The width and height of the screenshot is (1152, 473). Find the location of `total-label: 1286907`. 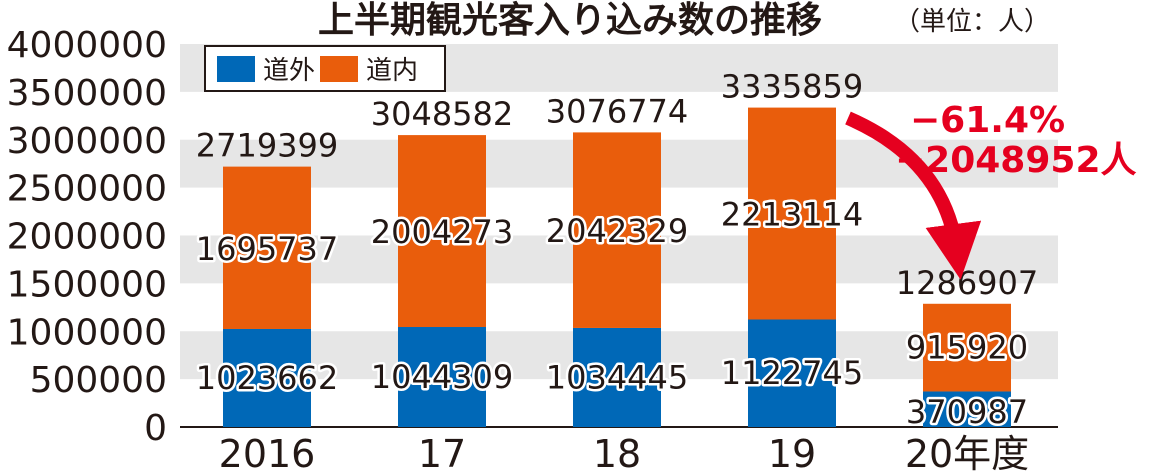

total-label: 1286907 is located at coordinates (967, 283).